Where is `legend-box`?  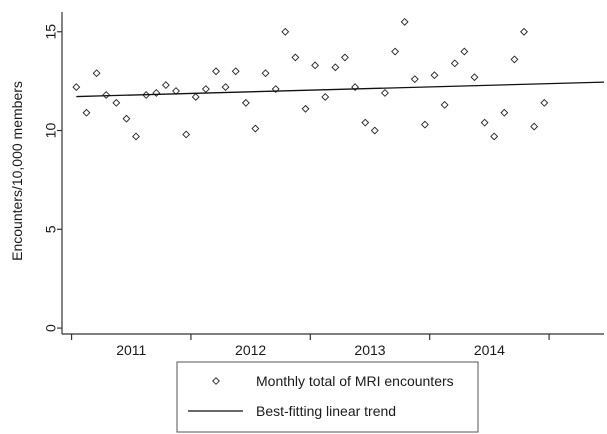 legend-box is located at coordinates (327, 397).